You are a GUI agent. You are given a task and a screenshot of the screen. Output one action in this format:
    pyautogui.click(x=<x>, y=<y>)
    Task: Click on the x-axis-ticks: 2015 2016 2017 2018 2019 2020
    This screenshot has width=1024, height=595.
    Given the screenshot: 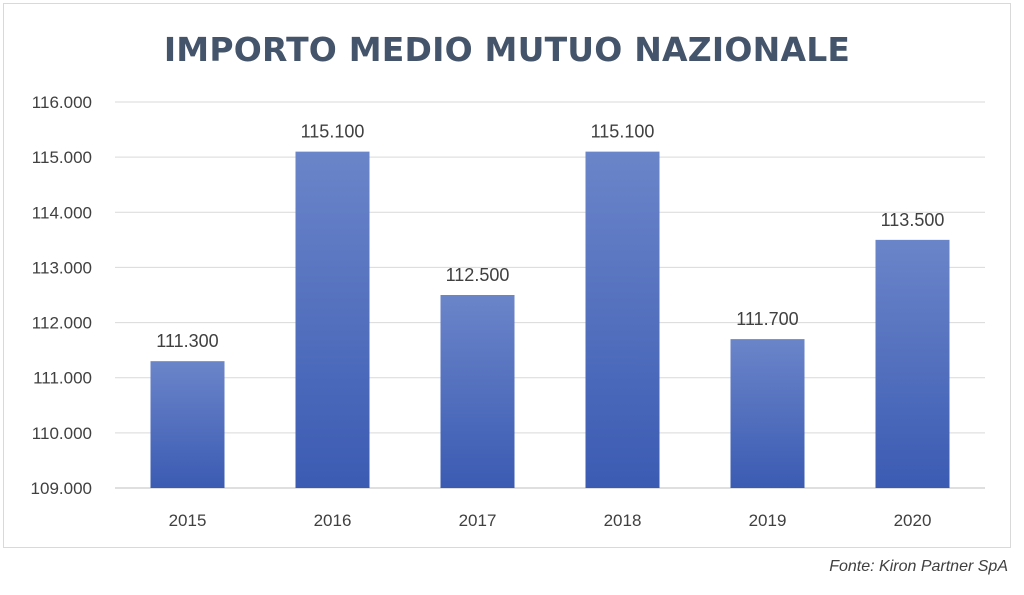 What is the action you would take?
    pyautogui.click(x=550, y=520)
    